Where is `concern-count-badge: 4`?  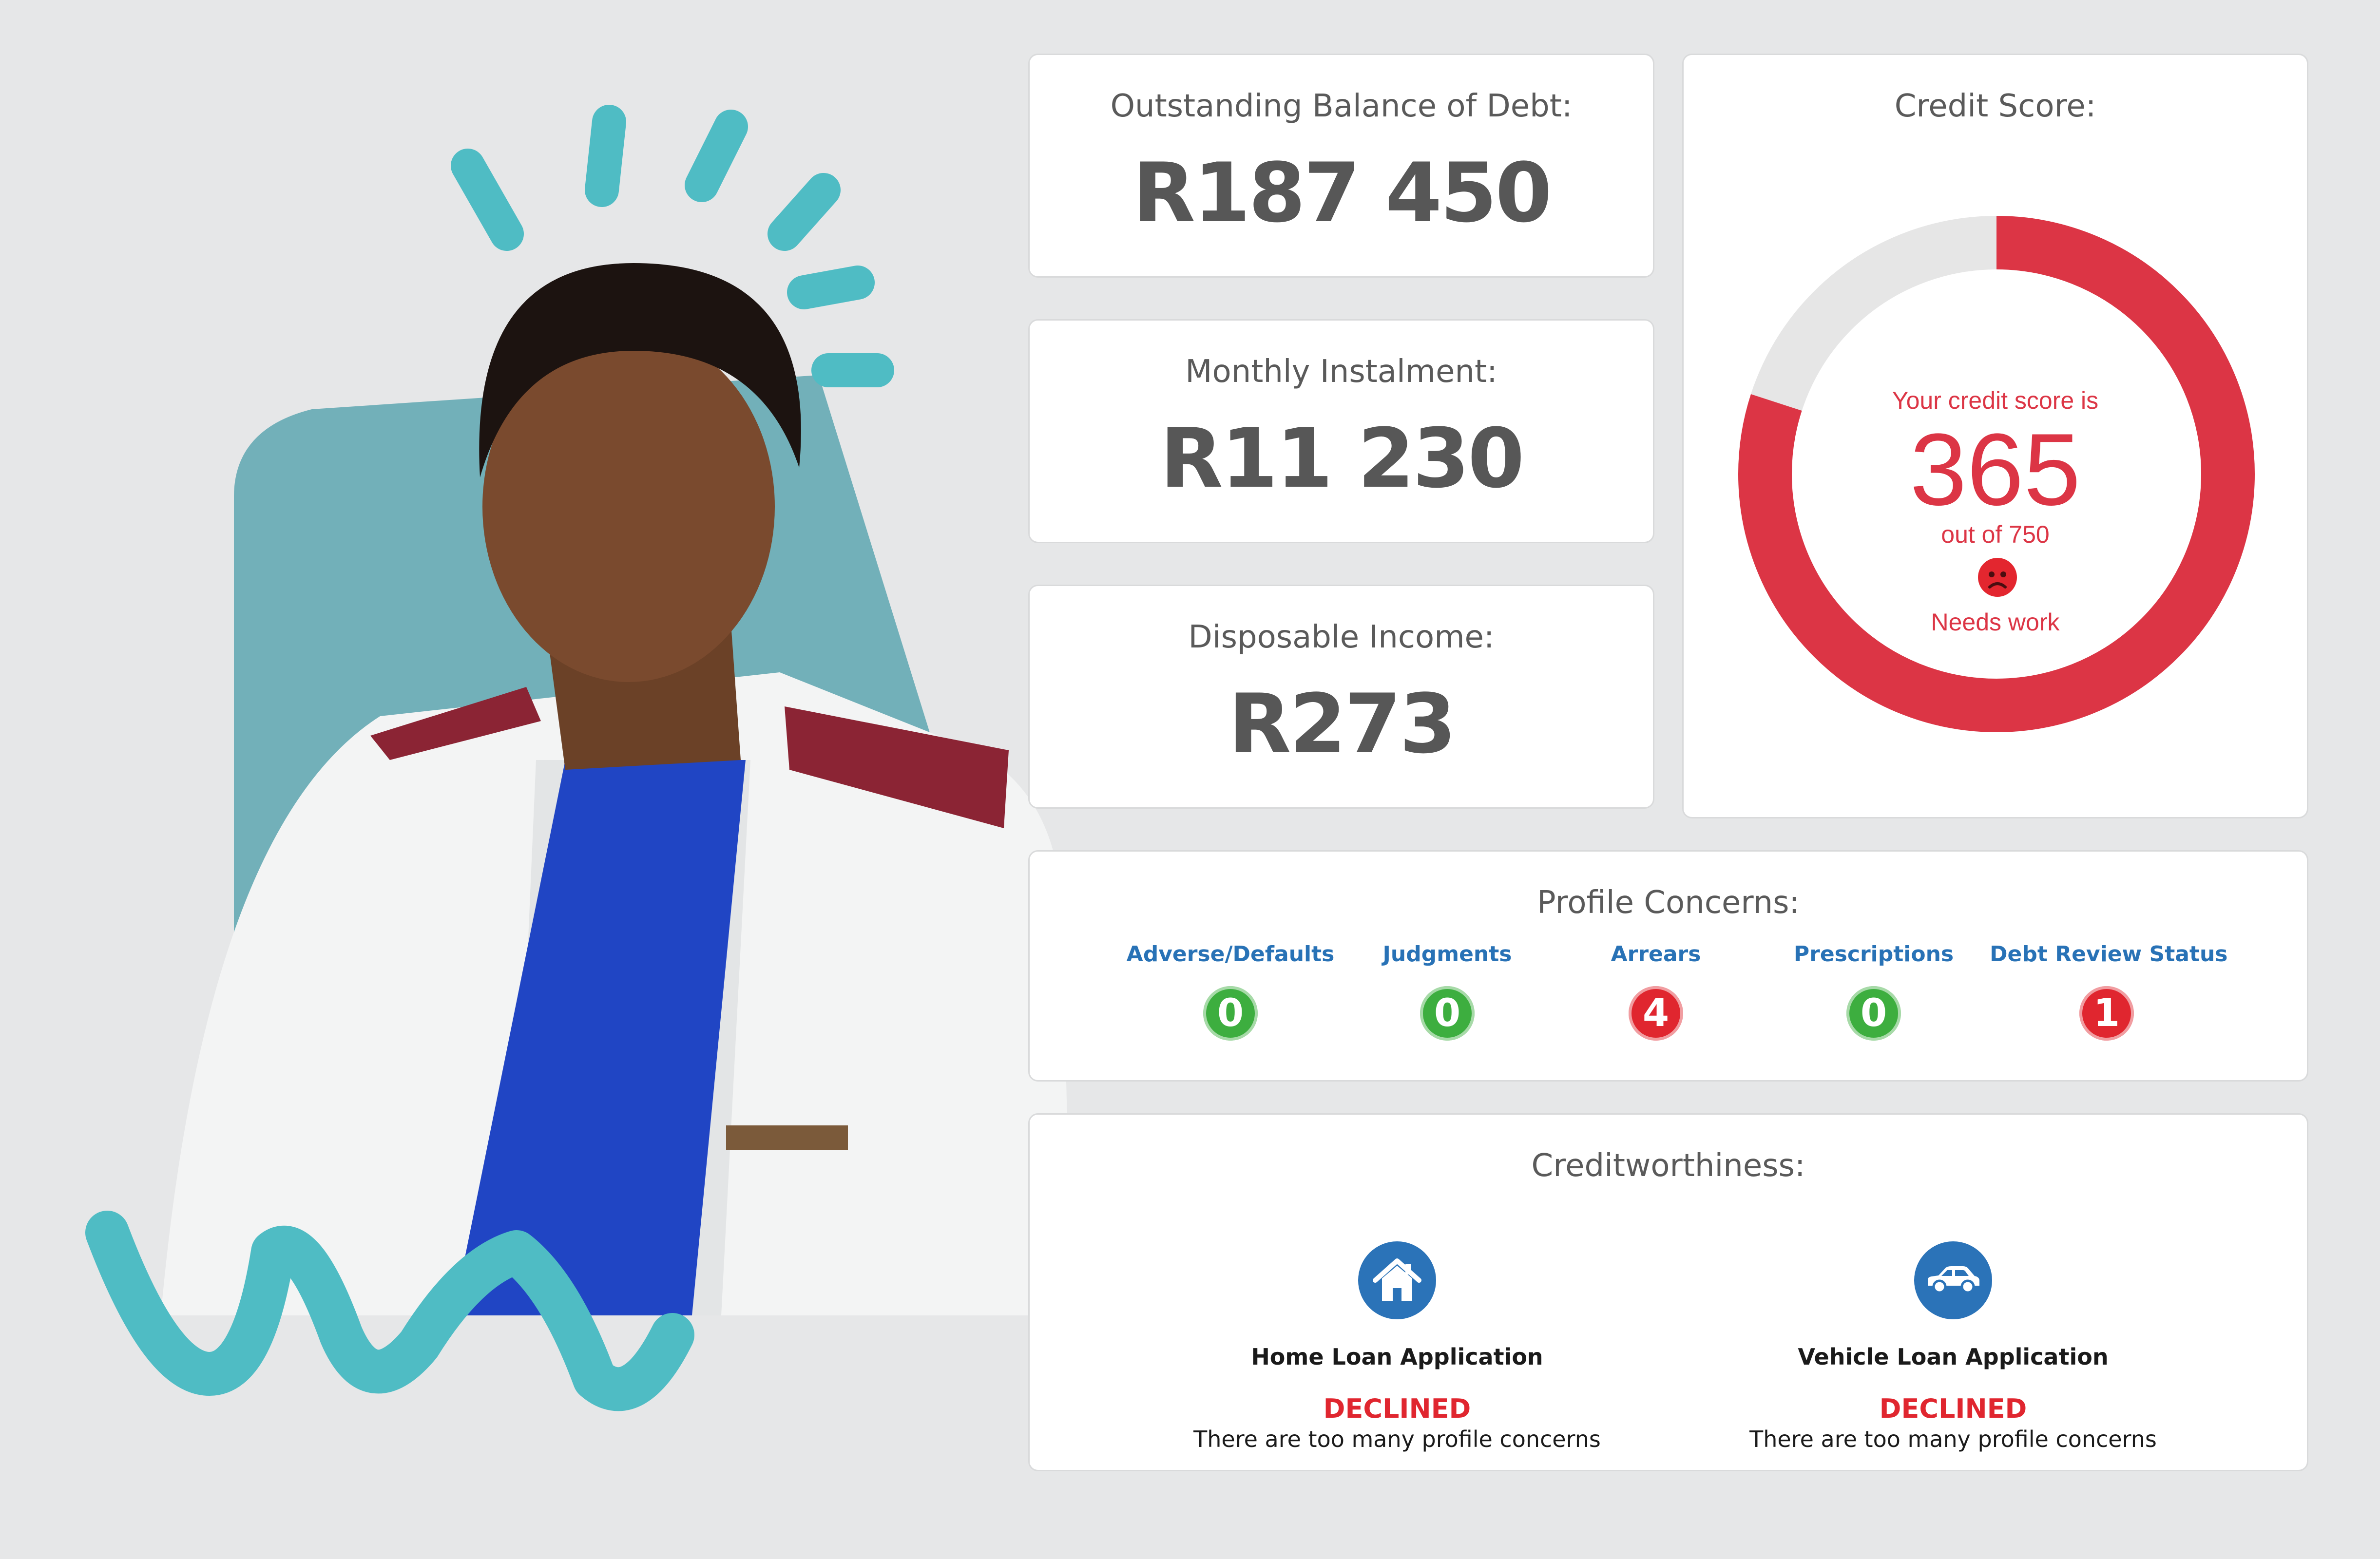
concern-count-badge: 4 is located at coordinates (1656, 1014).